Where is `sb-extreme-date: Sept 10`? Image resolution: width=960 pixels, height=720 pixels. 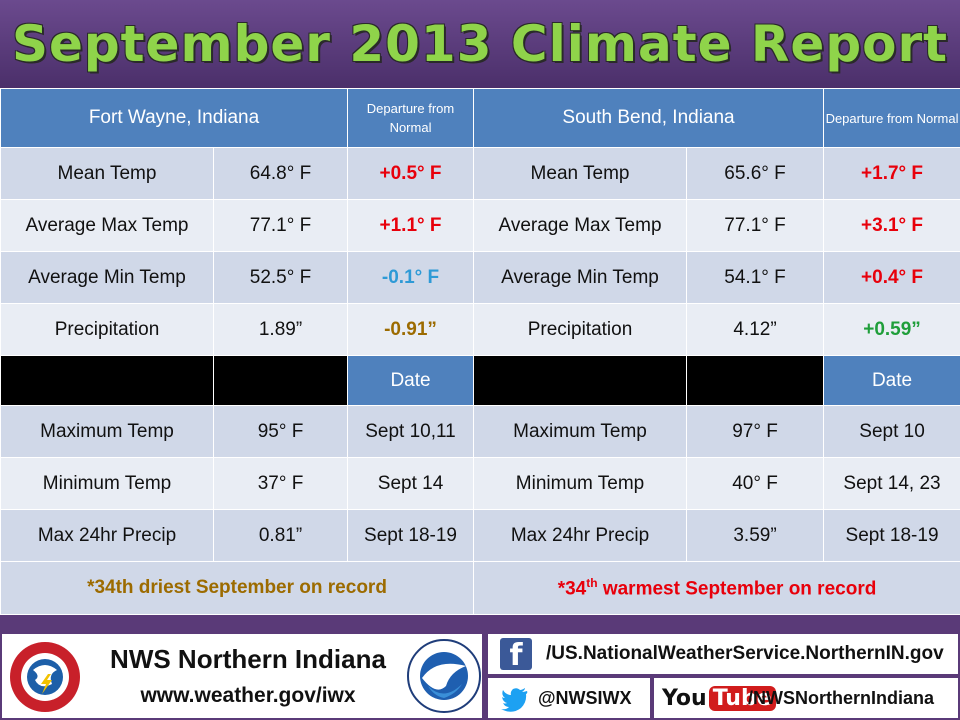
sb-extreme-date: Sept 10 is located at coordinates (891, 431).